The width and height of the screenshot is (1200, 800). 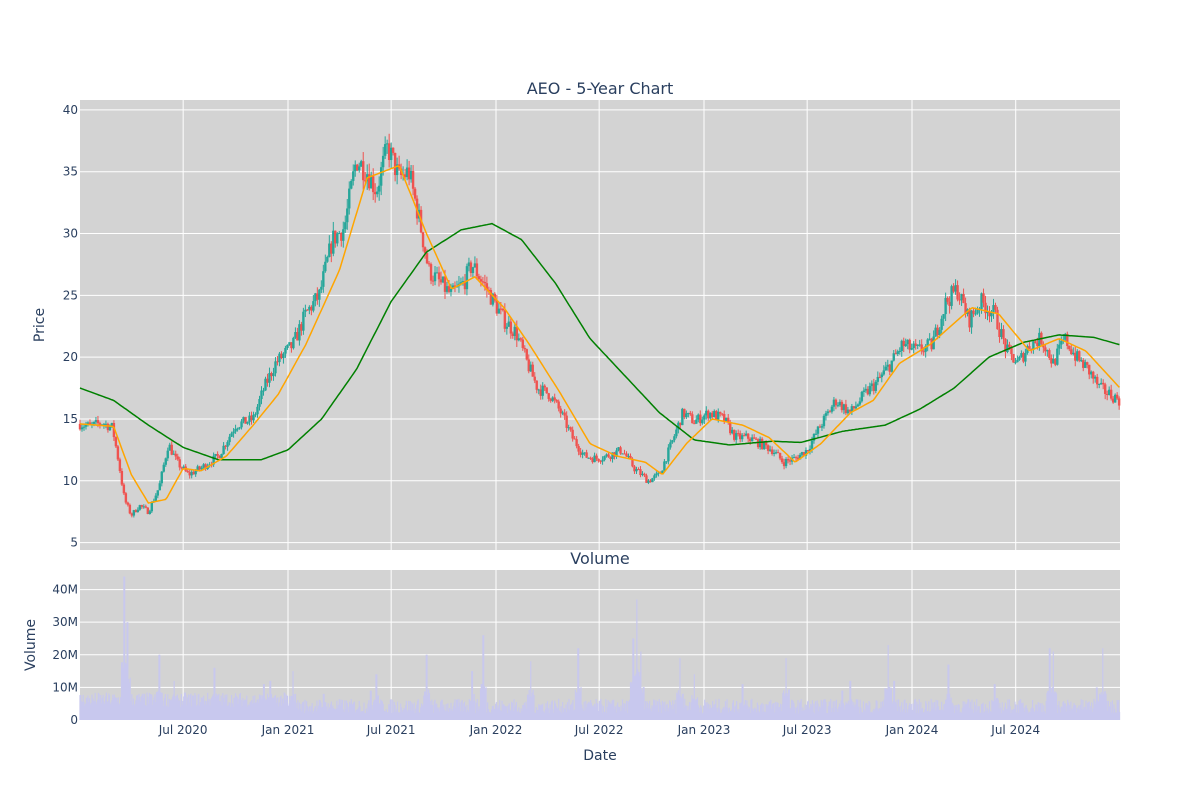 What do you see at coordinates (74, 543) in the screenshot?
I see `price-y-tick-label: 5` at bounding box center [74, 543].